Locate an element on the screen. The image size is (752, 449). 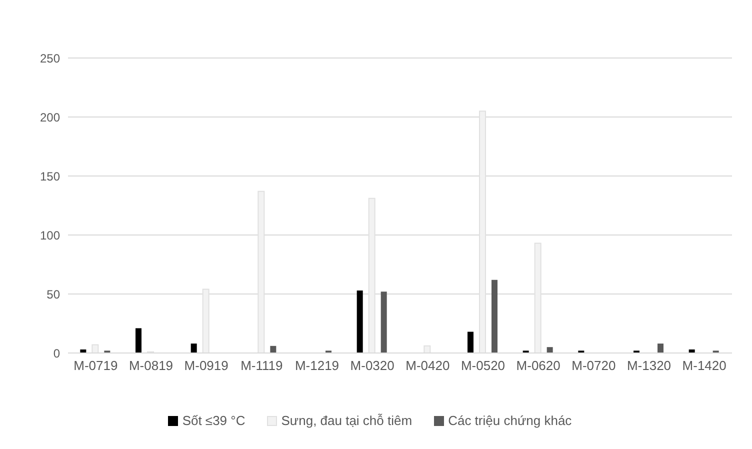
x-tick-label: M-0720 is located at coordinates (594, 366).